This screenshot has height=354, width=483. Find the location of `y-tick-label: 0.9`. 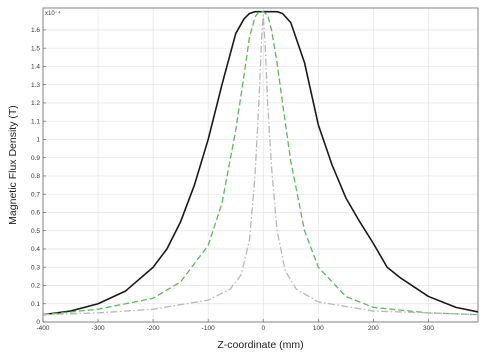

y-tick-label: 0.9 is located at coordinates (35, 158).